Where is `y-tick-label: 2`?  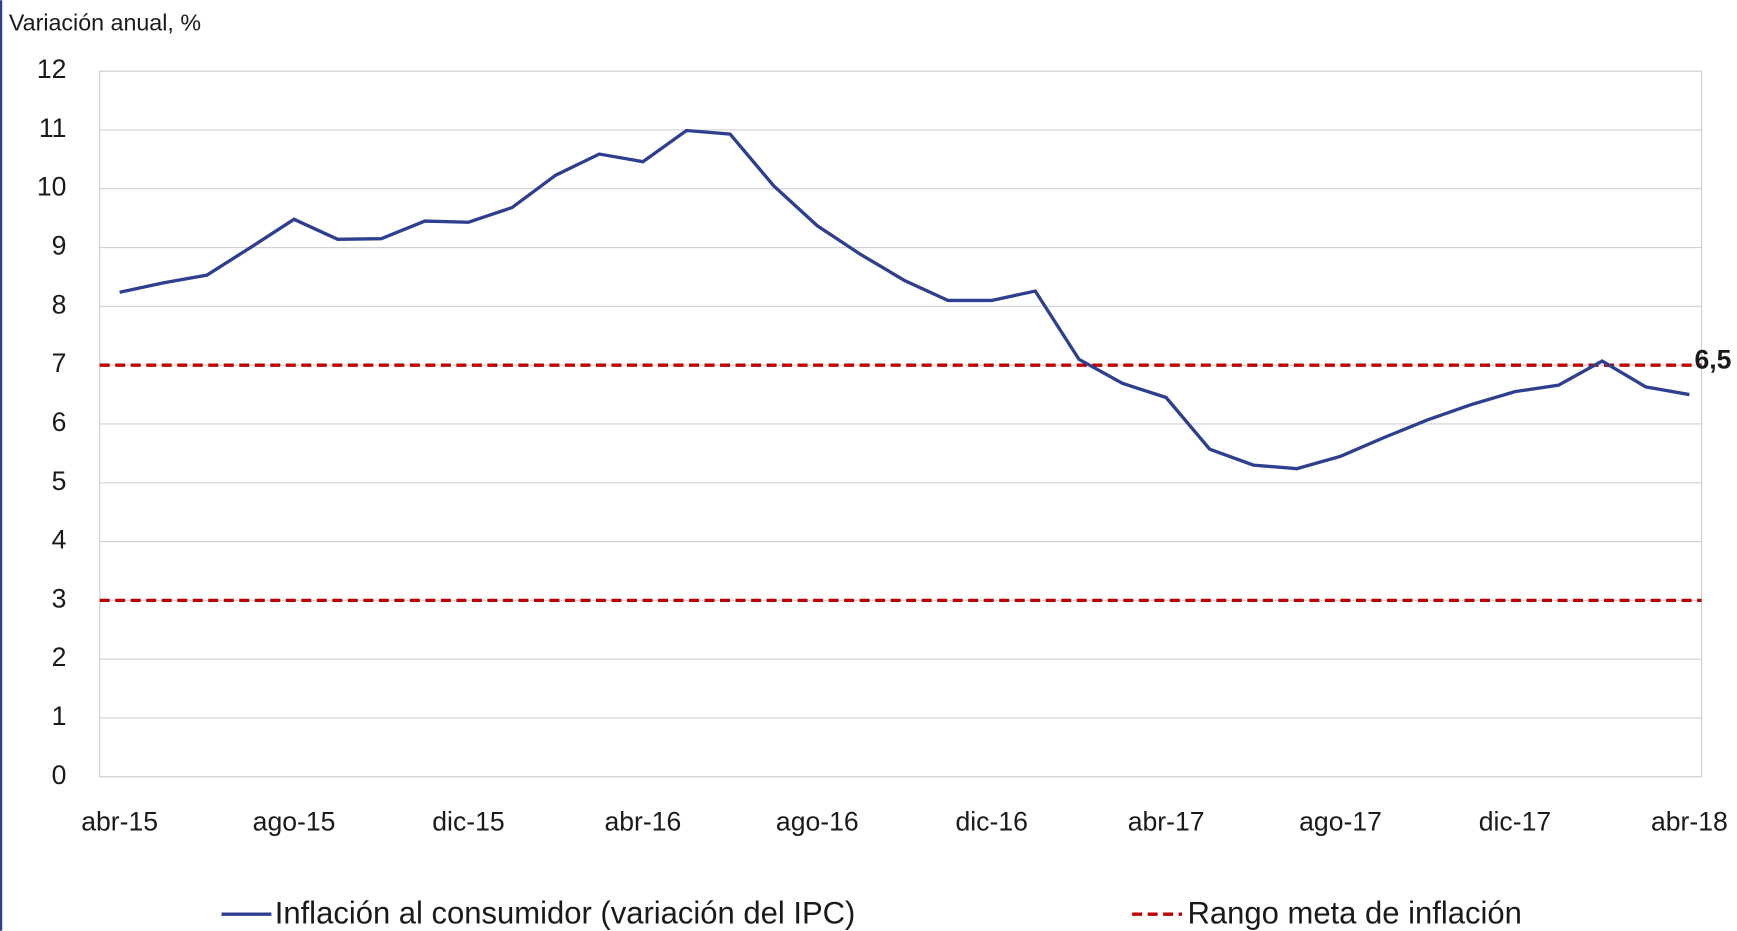
y-tick-label: 2 is located at coordinates (59, 657).